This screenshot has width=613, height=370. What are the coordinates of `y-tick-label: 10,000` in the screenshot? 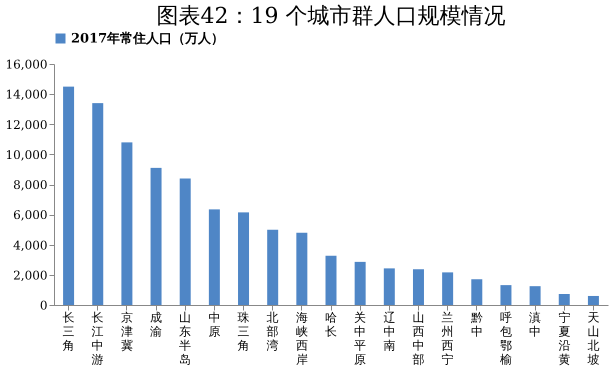 It's located at (27, 155).